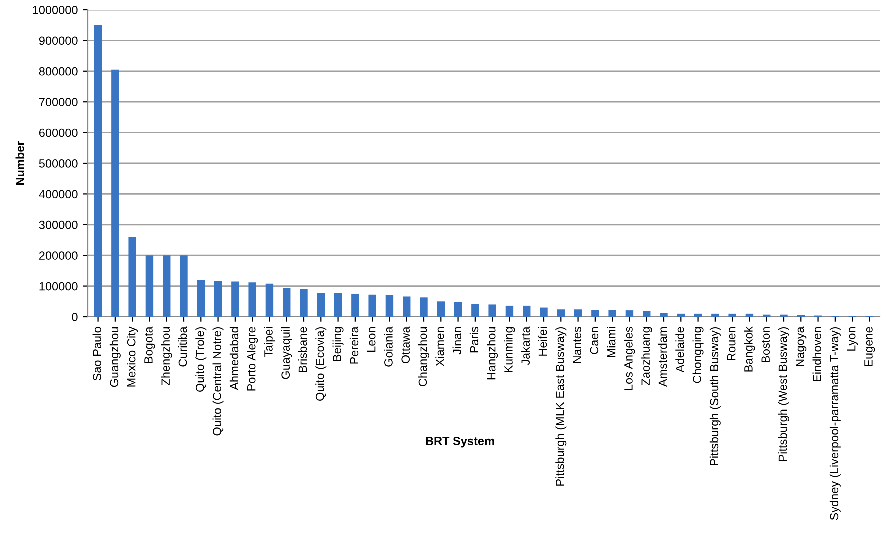  What do you see at coordinates (58, 102) in the screenshot?
I see `y-tick-label: 700000` at bounding box center [58, 102].